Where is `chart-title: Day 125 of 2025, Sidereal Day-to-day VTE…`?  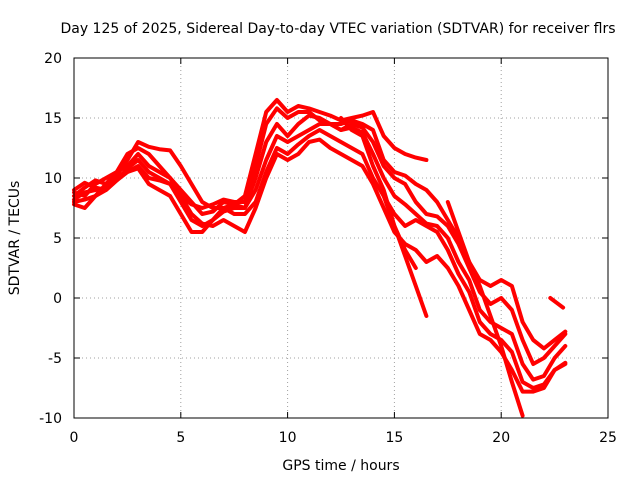 chart-title: Day 125 of 2025, Sidereal Day-to-day VTE… is located at coordinates (337, 29).